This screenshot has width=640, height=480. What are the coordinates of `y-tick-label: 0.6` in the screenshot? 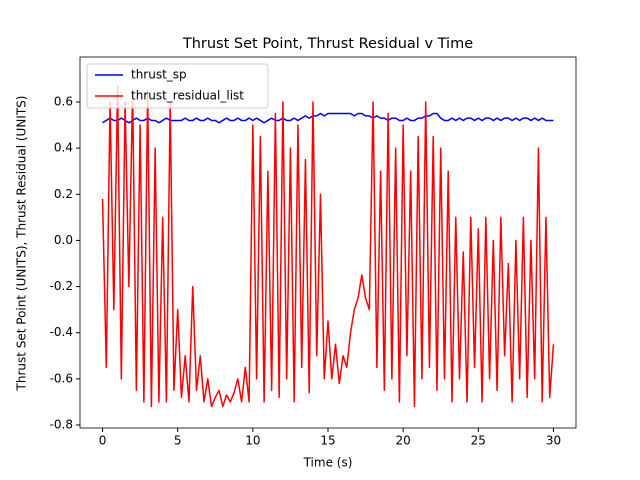 It's located at (63, 101).